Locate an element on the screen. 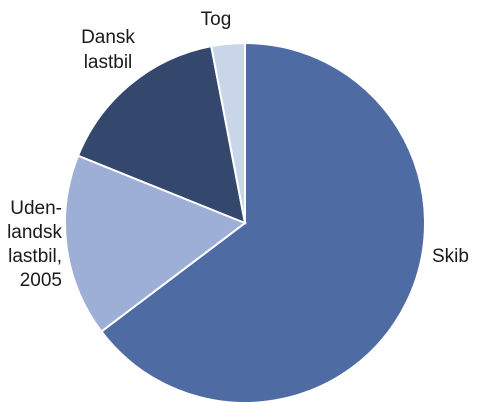 This screenshot has height=403, width=477. slice-label-skib: Skib is located at coordinates (450, 256).